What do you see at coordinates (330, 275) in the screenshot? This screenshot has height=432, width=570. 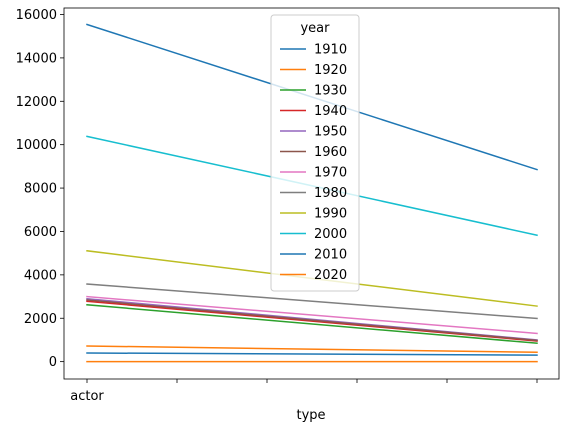 I see `legend-label-2020: 2020` at bounding box center [330, 275].